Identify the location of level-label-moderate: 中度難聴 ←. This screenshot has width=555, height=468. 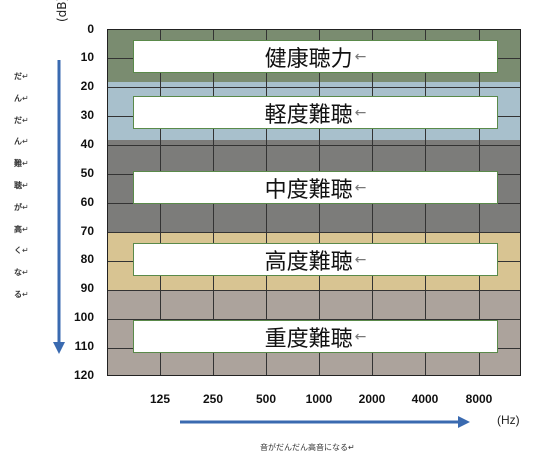
(315, 187).